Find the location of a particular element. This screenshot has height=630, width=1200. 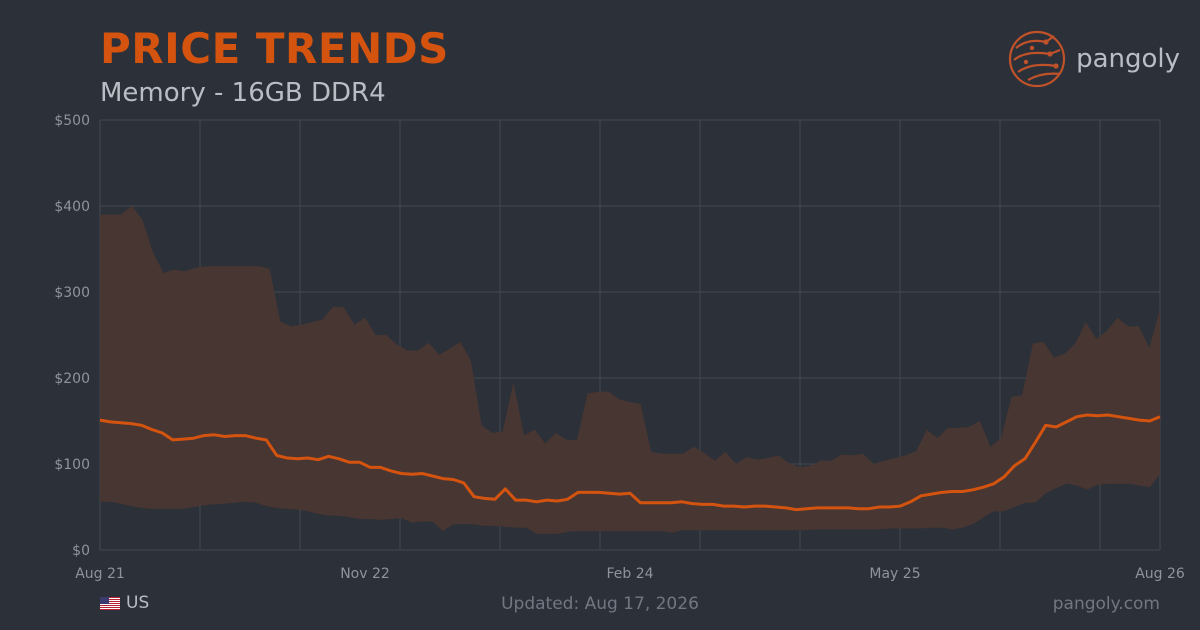

page-title: PRICE TRENDS is located at coordinates (274, 48).